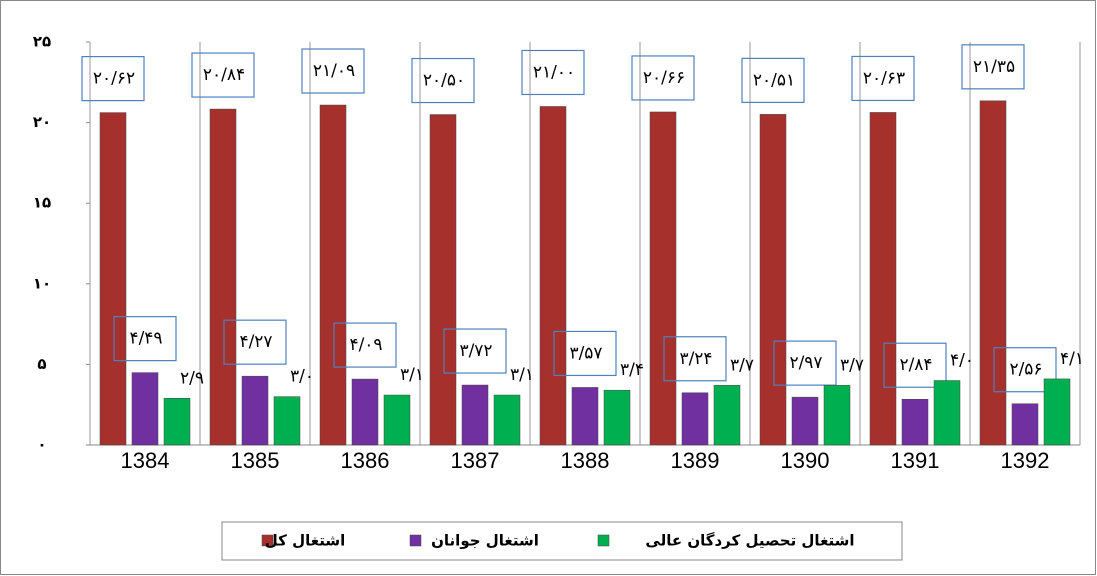 Image resolution: width=1097 pixels, height=576 pixels. What do you see at coordinates (475, 460) in the screenshot?
I see `x-tick-label: 1387` at bounding box center [475, 460].